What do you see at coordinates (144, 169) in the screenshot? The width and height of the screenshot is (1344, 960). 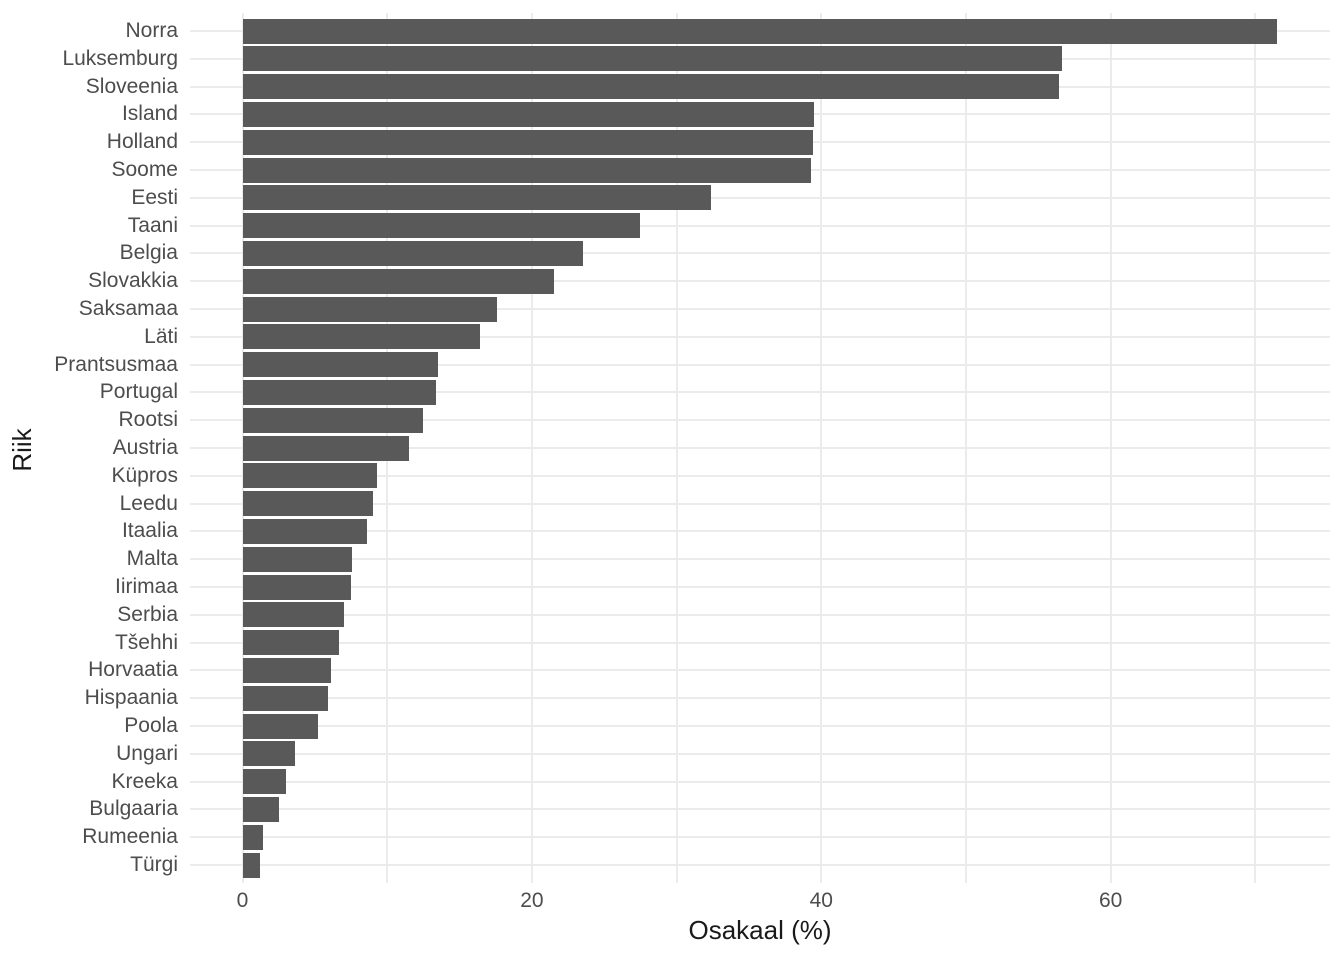 I see `y-axis-label: Soome` at bounding box center [144, 169].